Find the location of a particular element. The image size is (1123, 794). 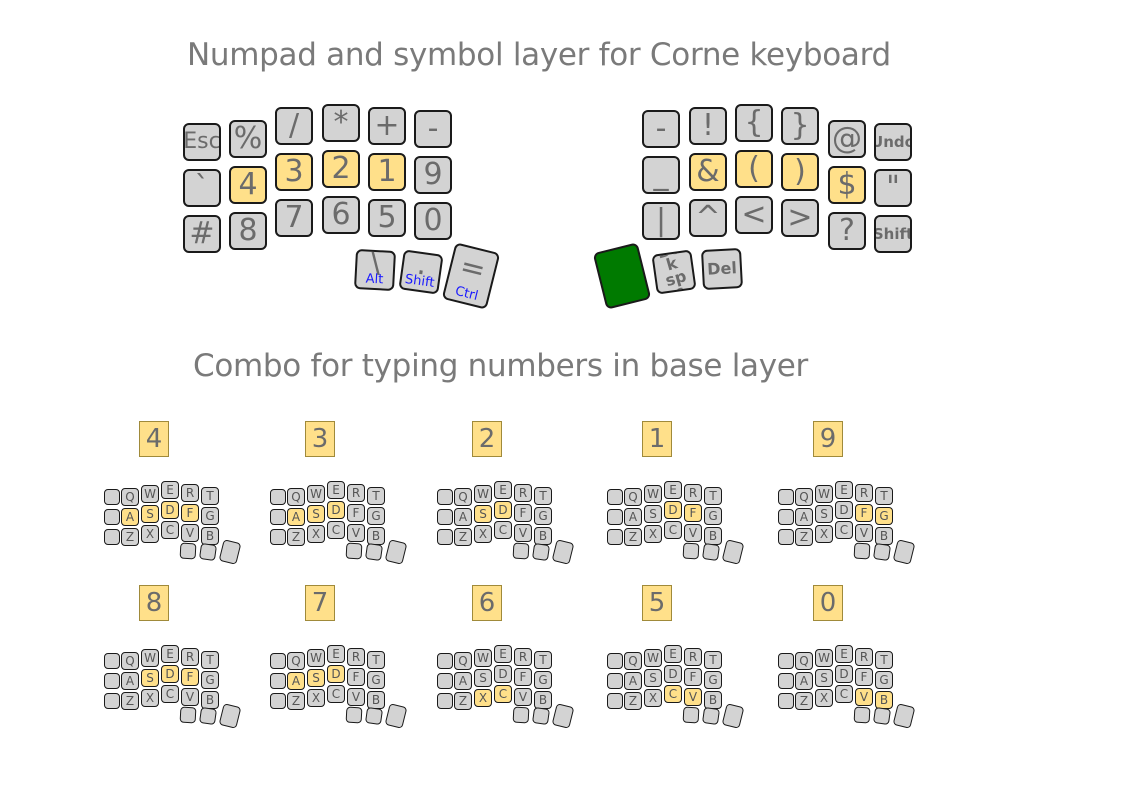

combo-5-key-e: E is located at coordinates (673, 654).